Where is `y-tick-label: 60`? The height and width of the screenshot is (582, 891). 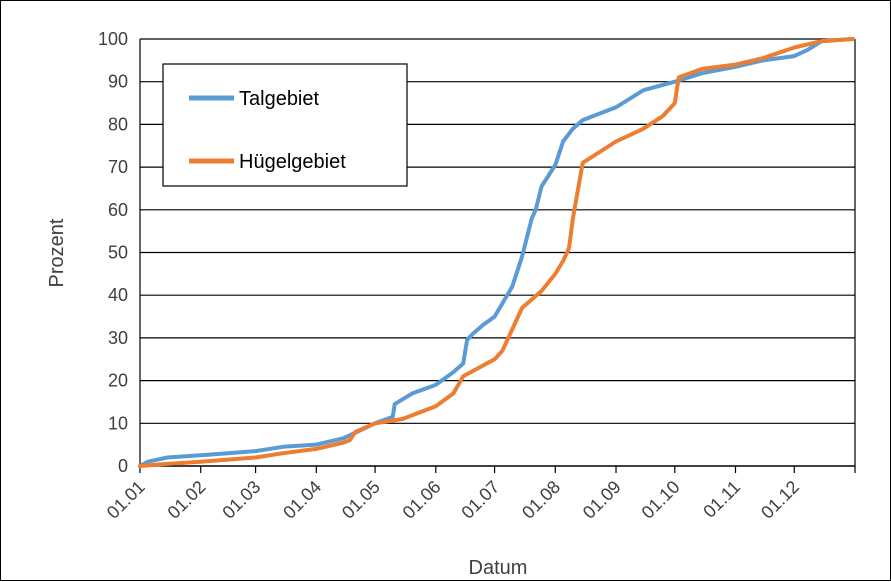 y-tick-label: 60 is located at coordinates (118, 210).